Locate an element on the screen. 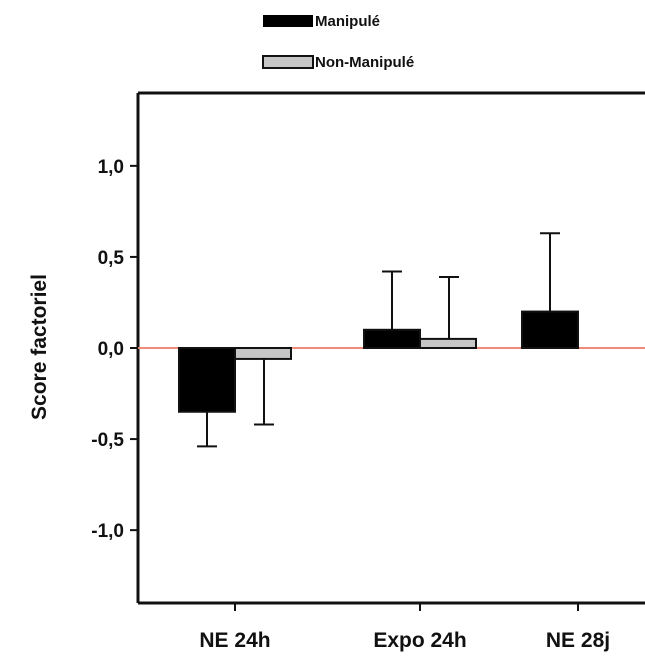  x-tick-label: NE 24h is located at coordinates (234, 640).